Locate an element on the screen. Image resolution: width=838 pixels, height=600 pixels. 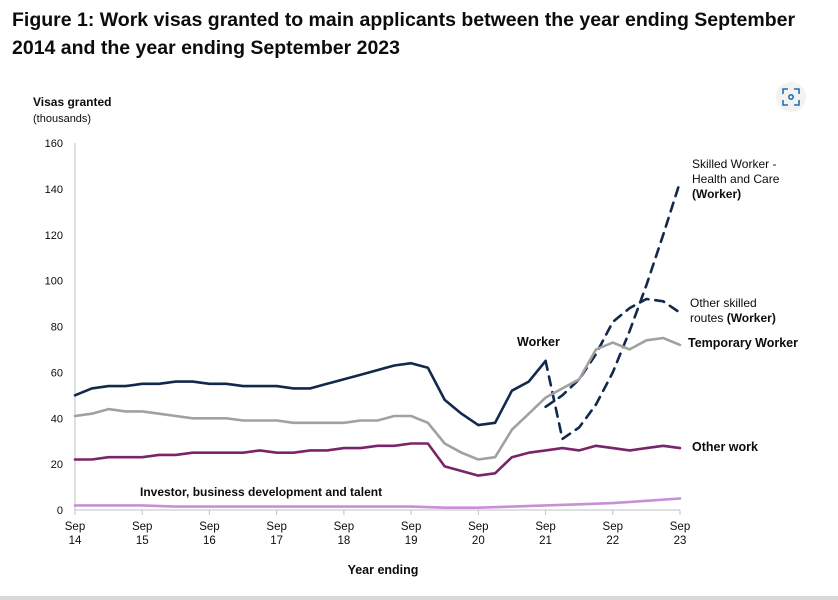
y-axis-label: Visas granted is located at coordinates (72, 102).